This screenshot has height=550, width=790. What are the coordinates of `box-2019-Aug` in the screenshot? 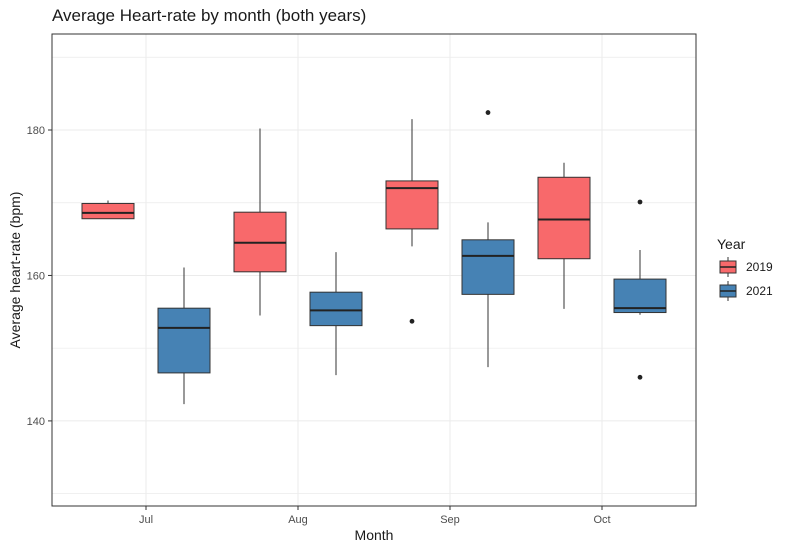 It's located at (260, 222).